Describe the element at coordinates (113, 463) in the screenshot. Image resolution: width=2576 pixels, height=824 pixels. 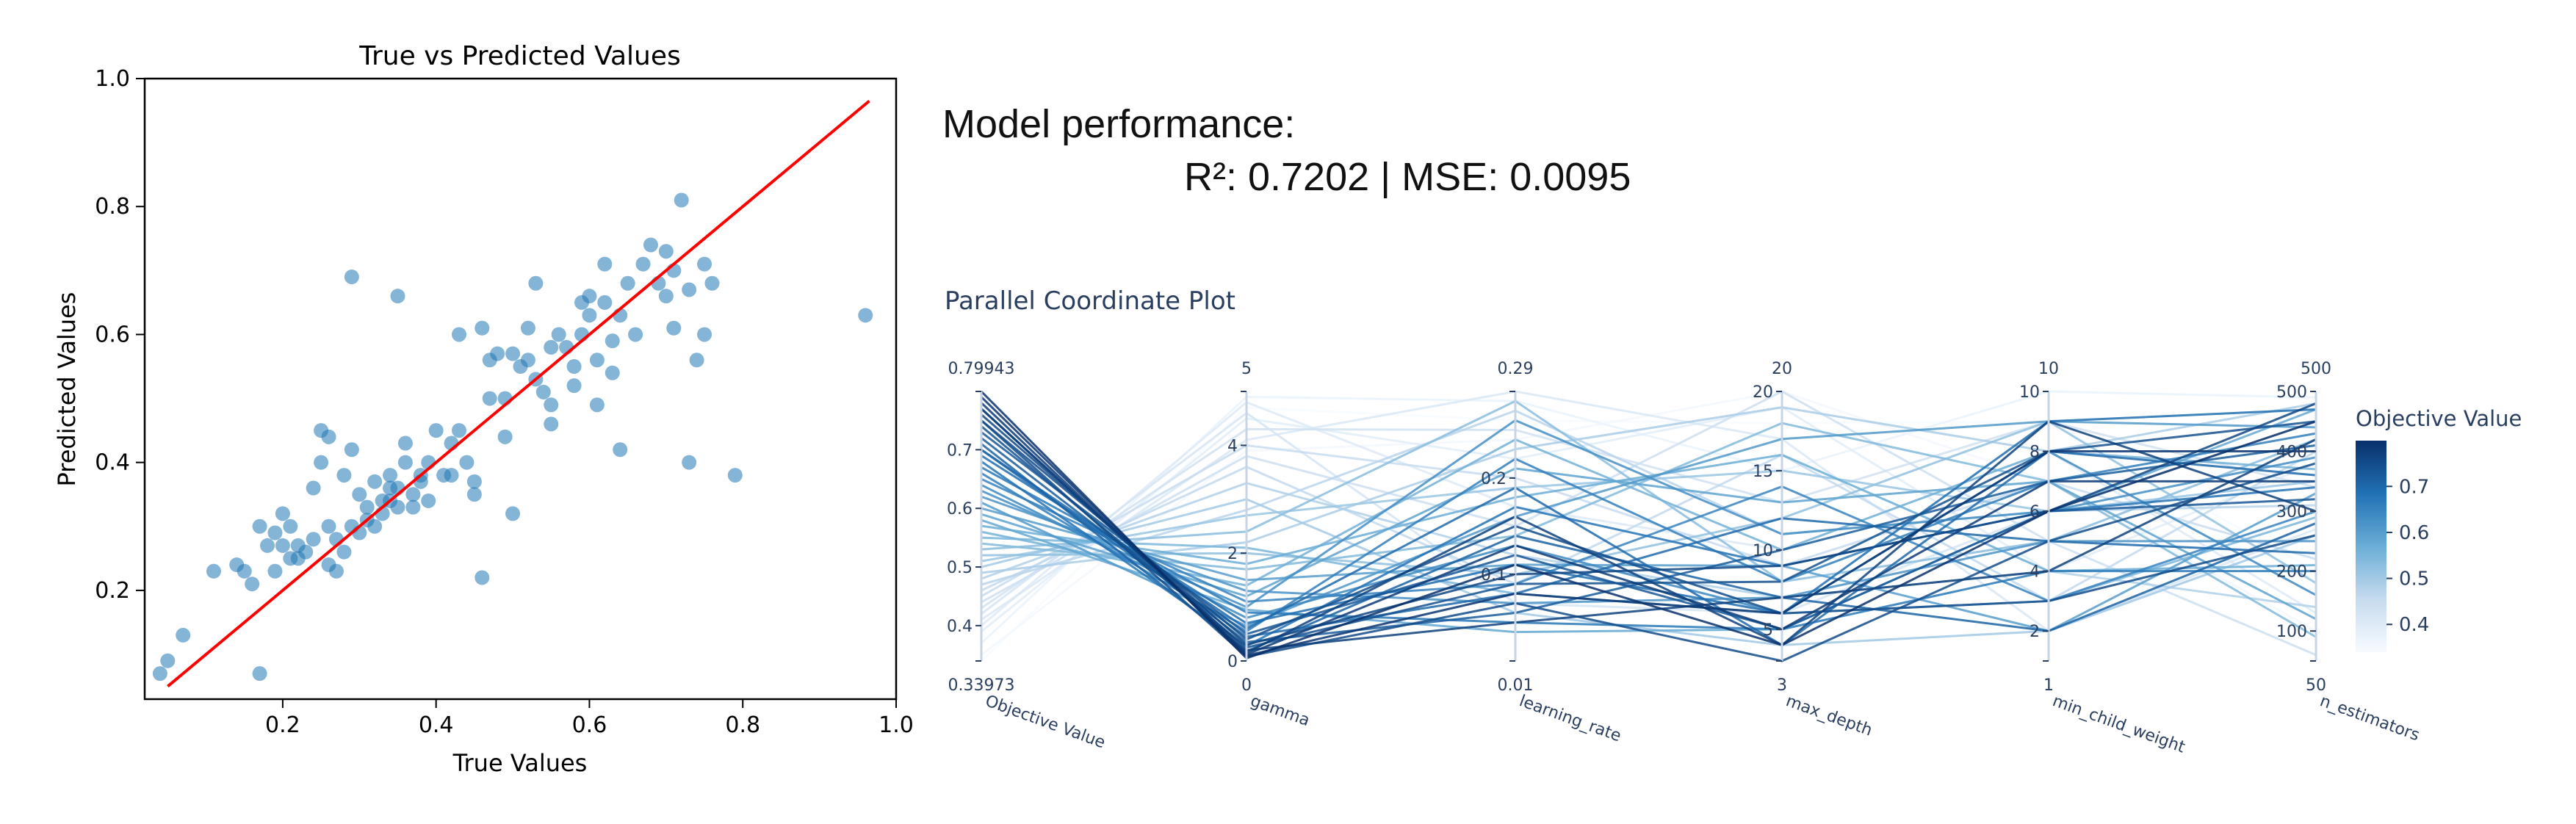
I see `y-tick-label: 0.4` at that location.